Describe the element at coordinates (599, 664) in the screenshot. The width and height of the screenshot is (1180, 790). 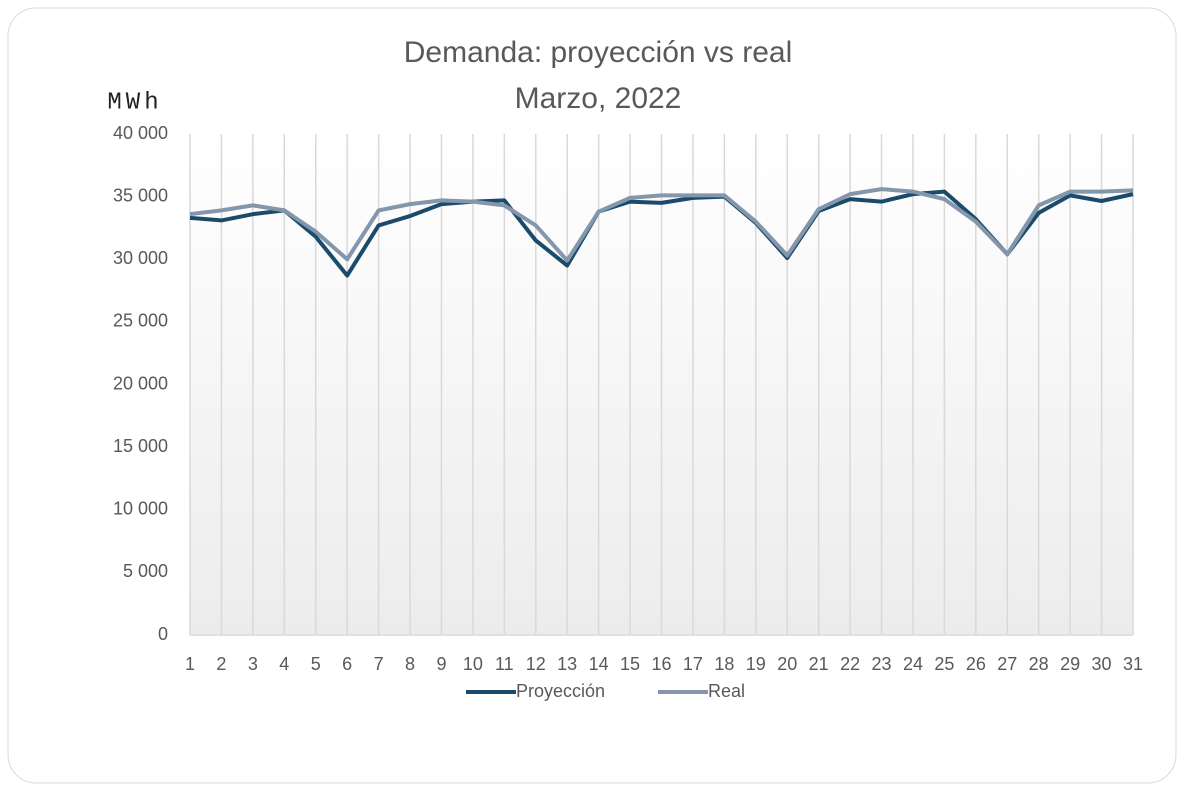
I see `x-tick-label: 14` at that location.